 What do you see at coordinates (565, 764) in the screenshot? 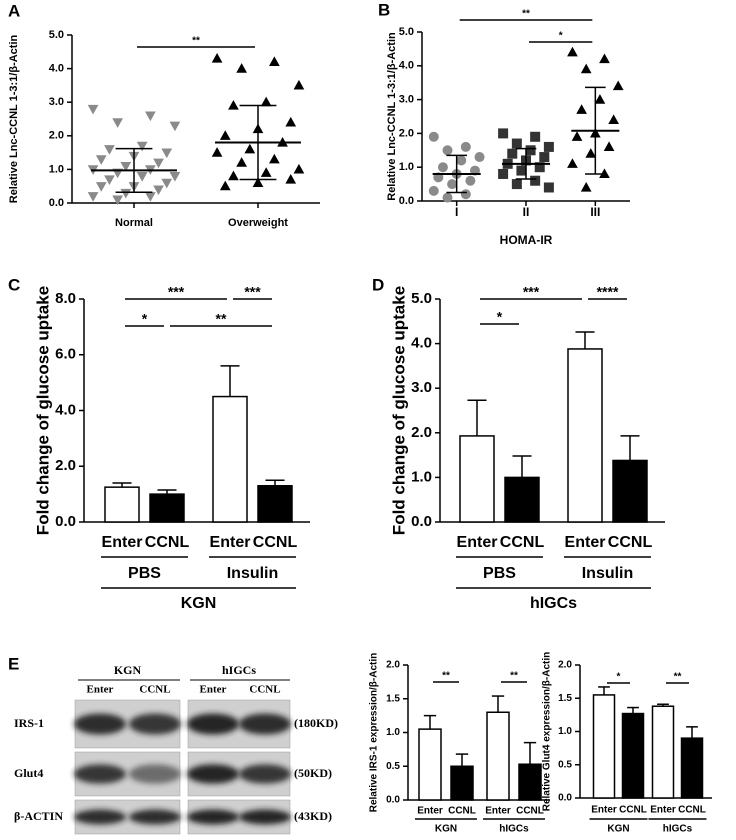
I see `y-tick-label: 0.5` at bounding box center [565, 764].